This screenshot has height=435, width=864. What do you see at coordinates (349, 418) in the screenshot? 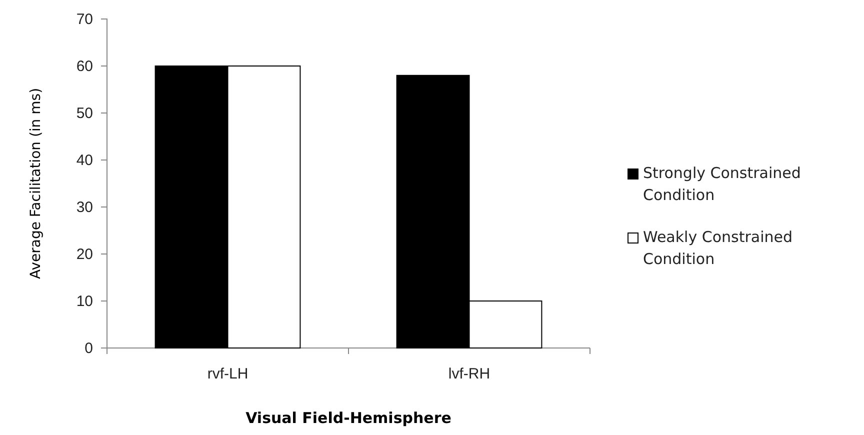
I see `x-axis-title: Visual Field-Hemisphere` at bounding box center [349, 418].